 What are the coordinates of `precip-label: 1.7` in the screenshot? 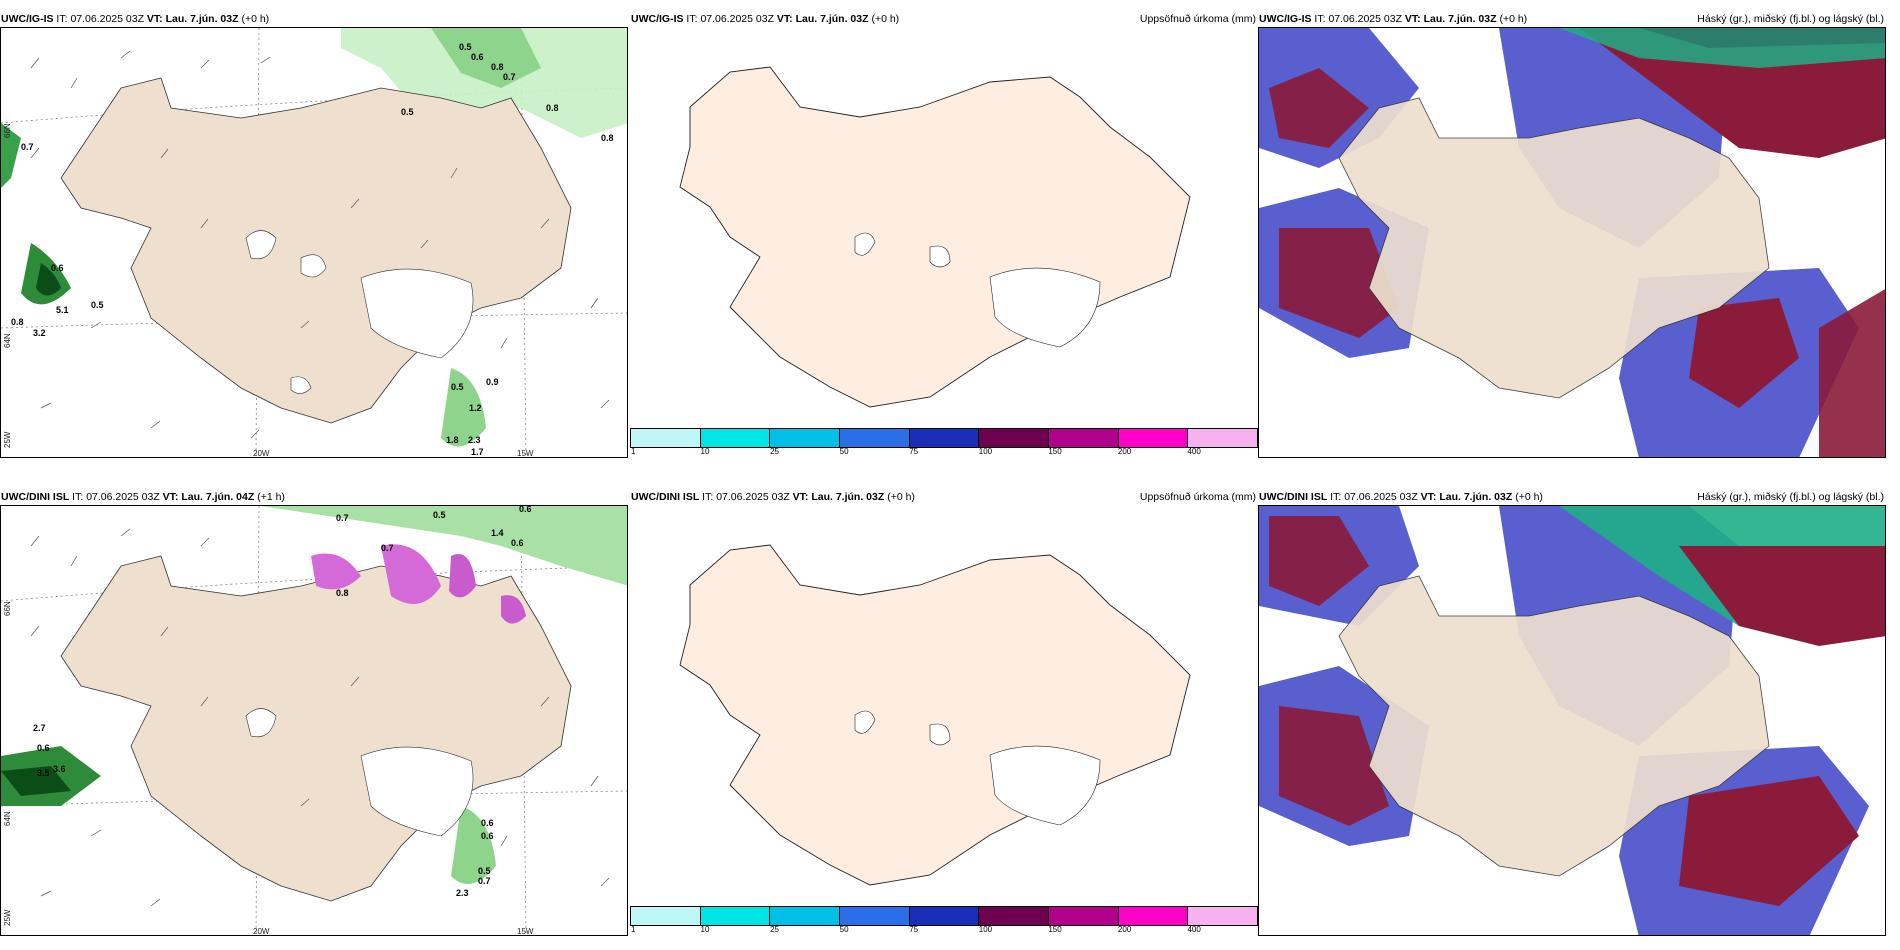 It's located at (477, 452).